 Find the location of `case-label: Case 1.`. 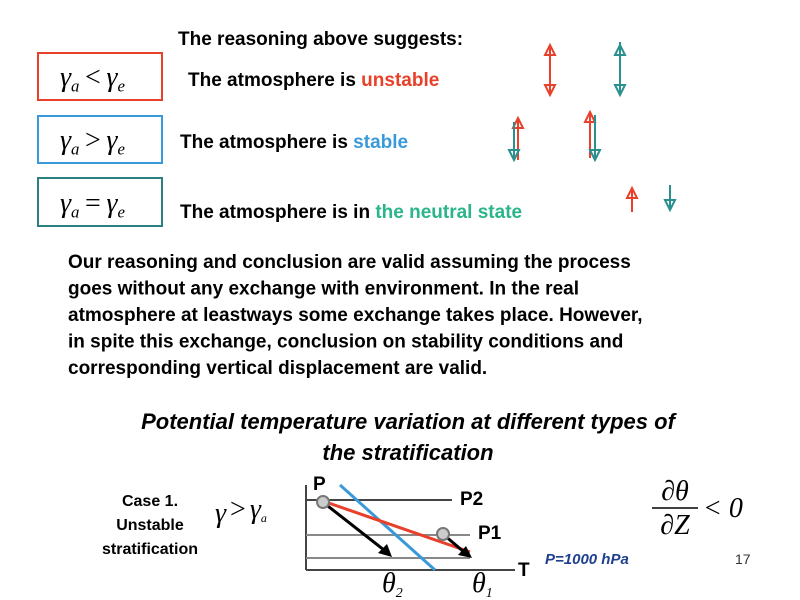

case-label: Case 1. is located at coordinates (150, 501).